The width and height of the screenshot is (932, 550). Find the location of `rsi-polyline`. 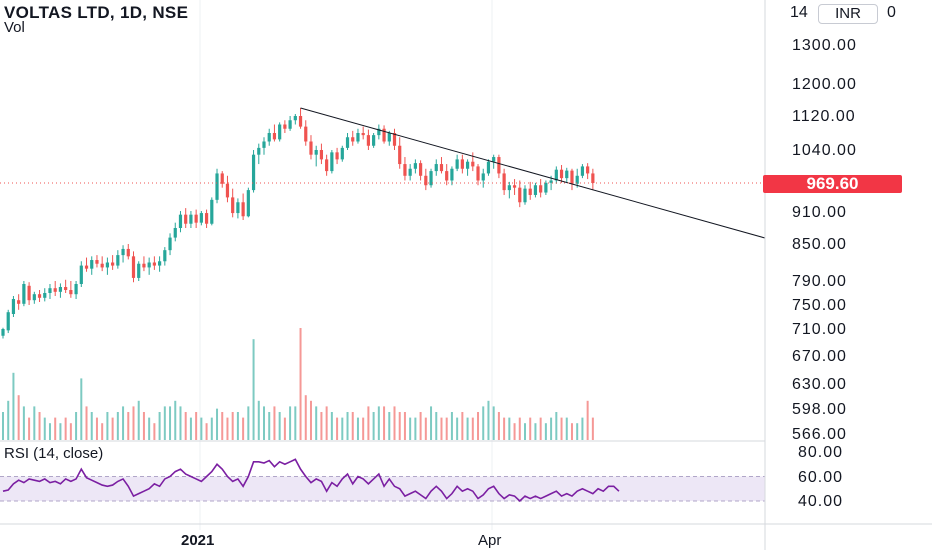

rsi-polyline is located at coordinates (311, 480).